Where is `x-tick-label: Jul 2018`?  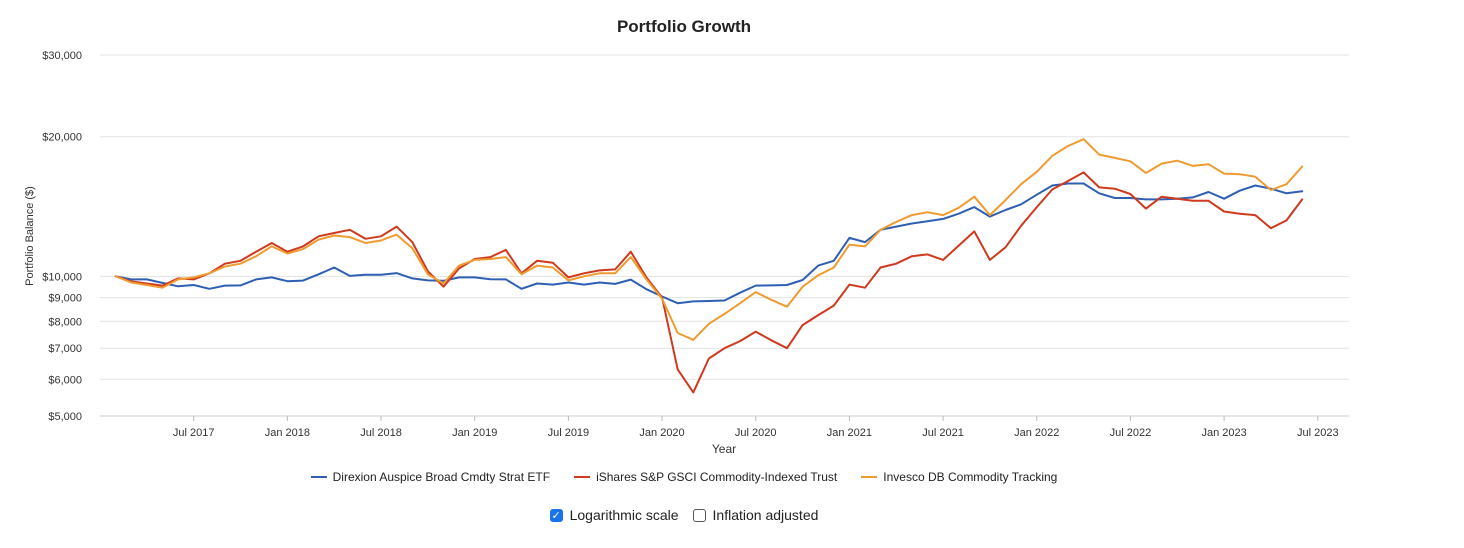
x-tick-label: Jul 2018 is located at coordinates (381, 433).